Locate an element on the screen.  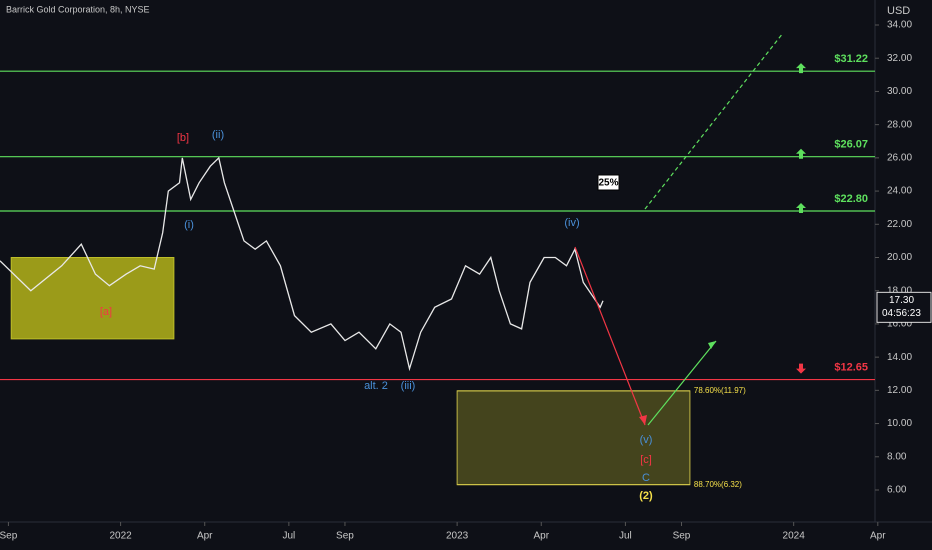
wave-label: C is located at coordinates (646, 478).